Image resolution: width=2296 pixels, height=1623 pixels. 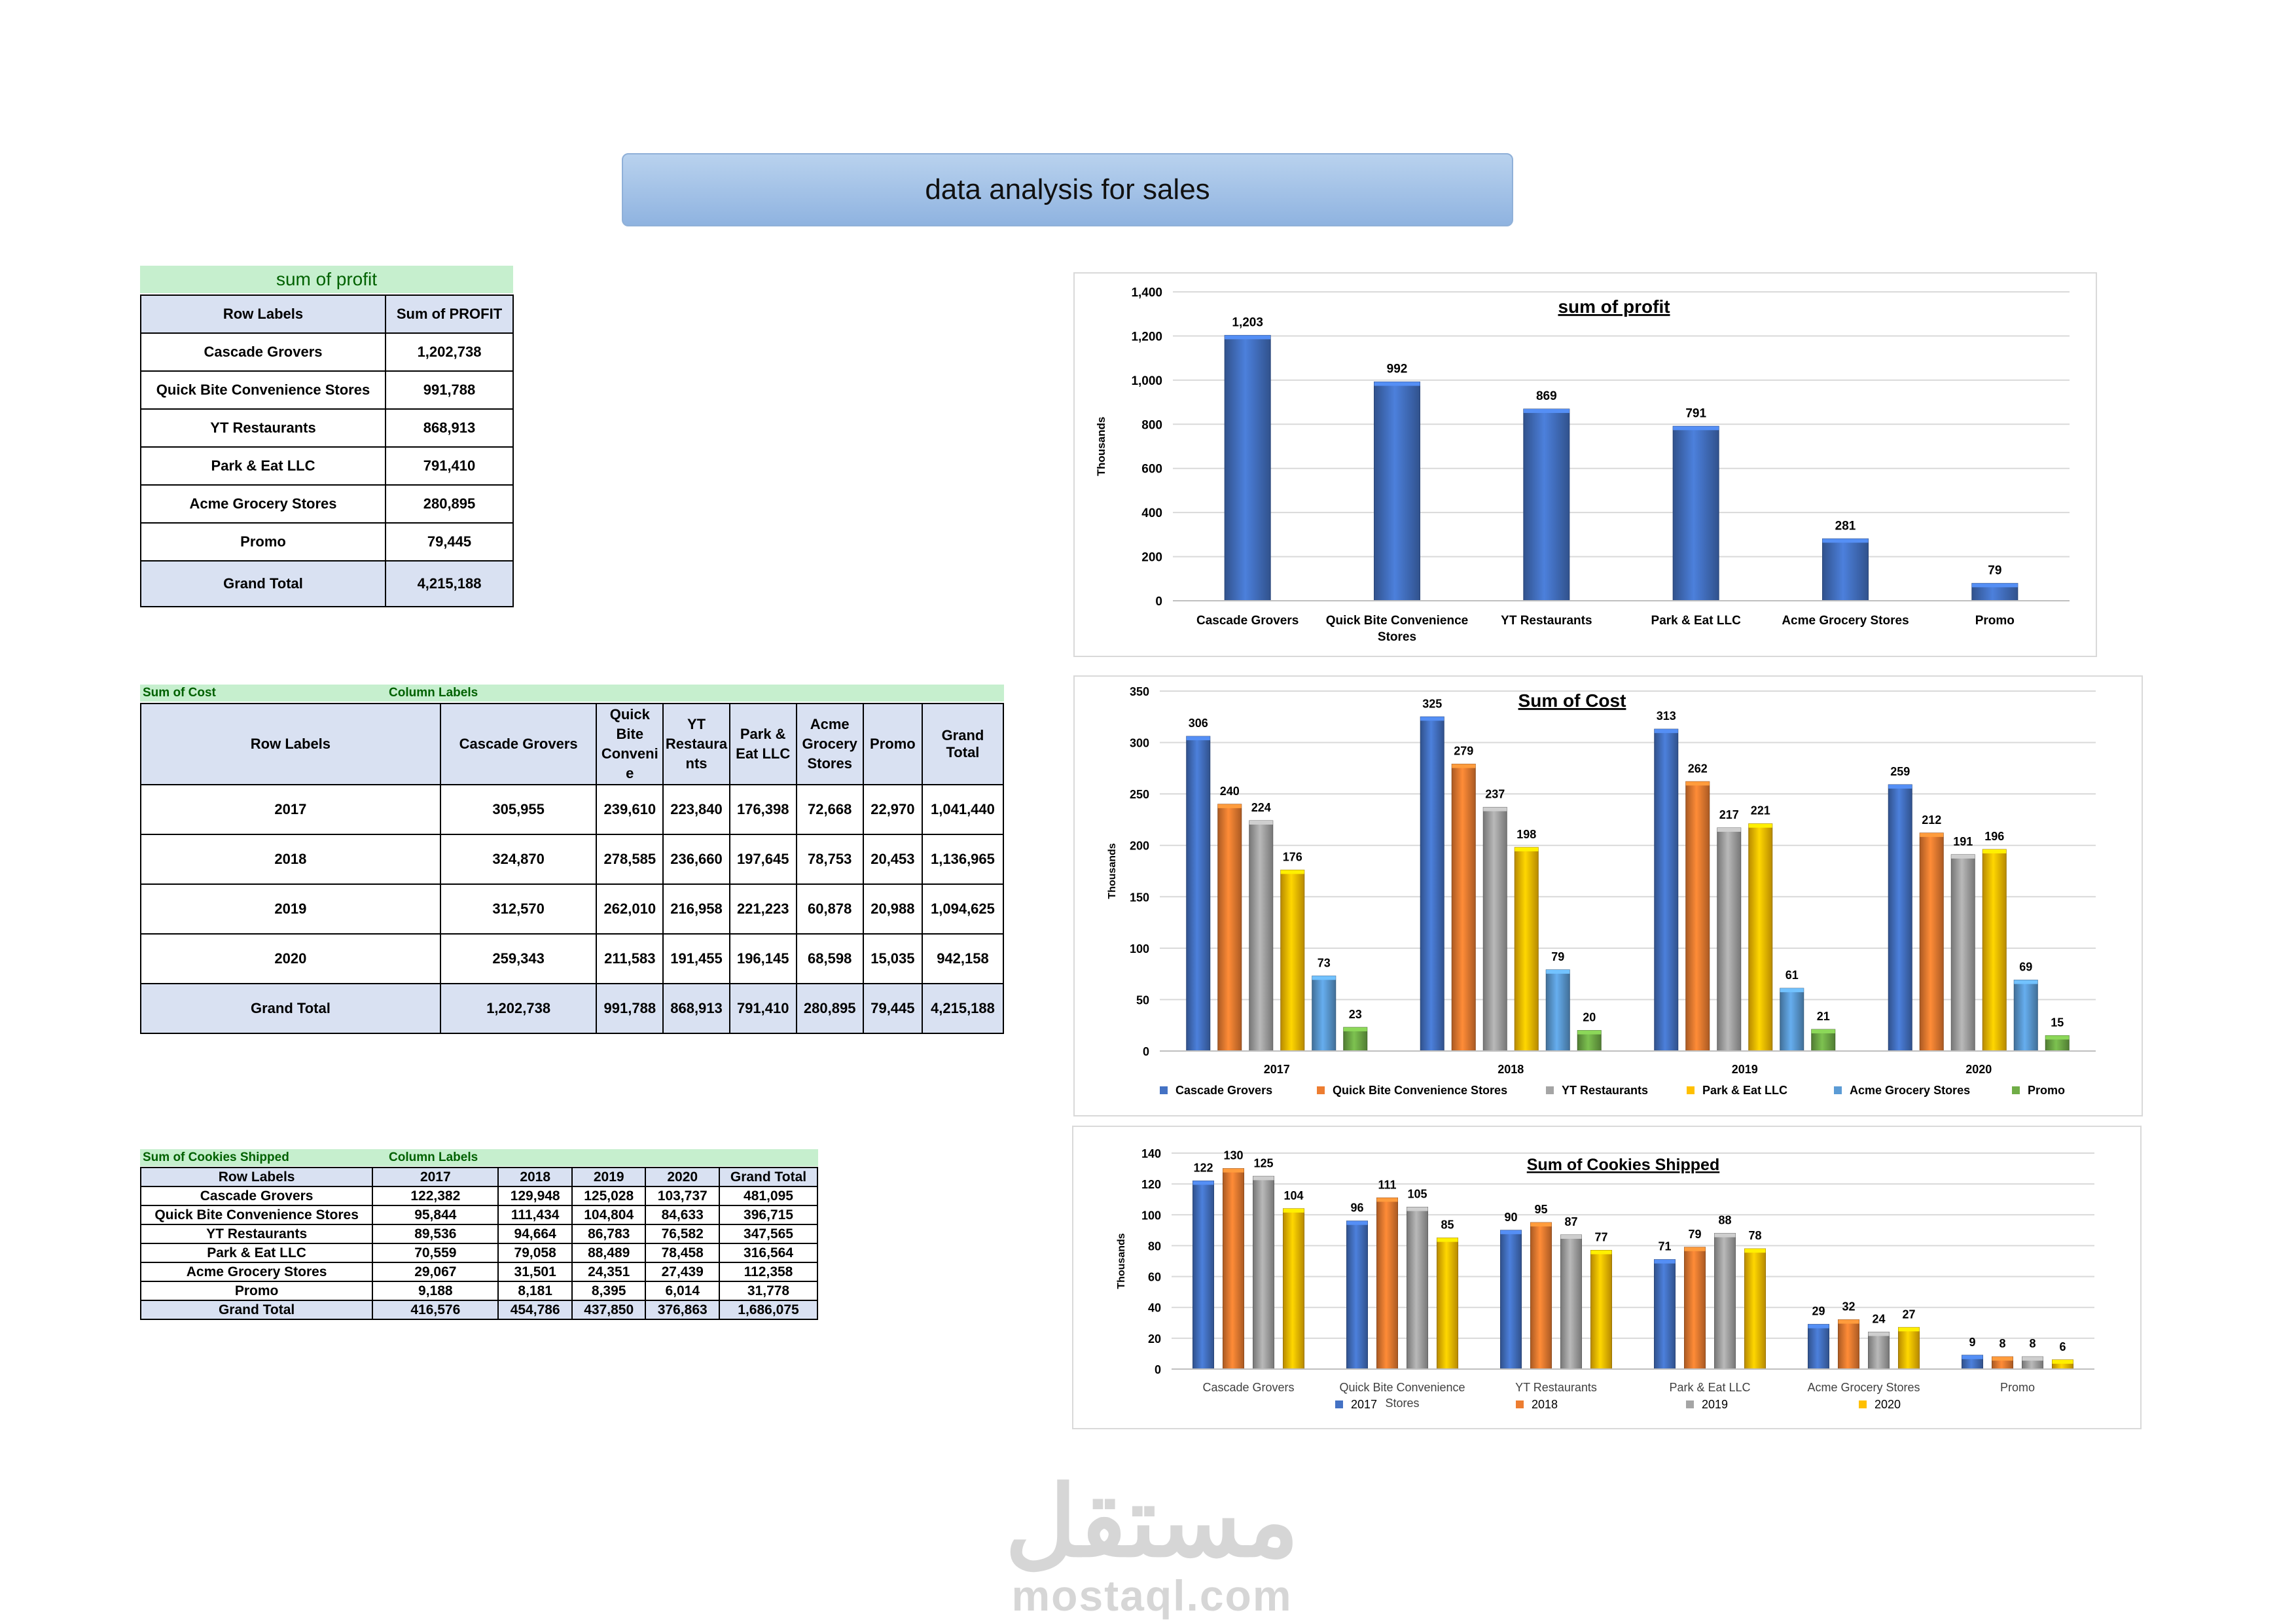 I want to click on data-label: 176, so click(x=1292, y=857).